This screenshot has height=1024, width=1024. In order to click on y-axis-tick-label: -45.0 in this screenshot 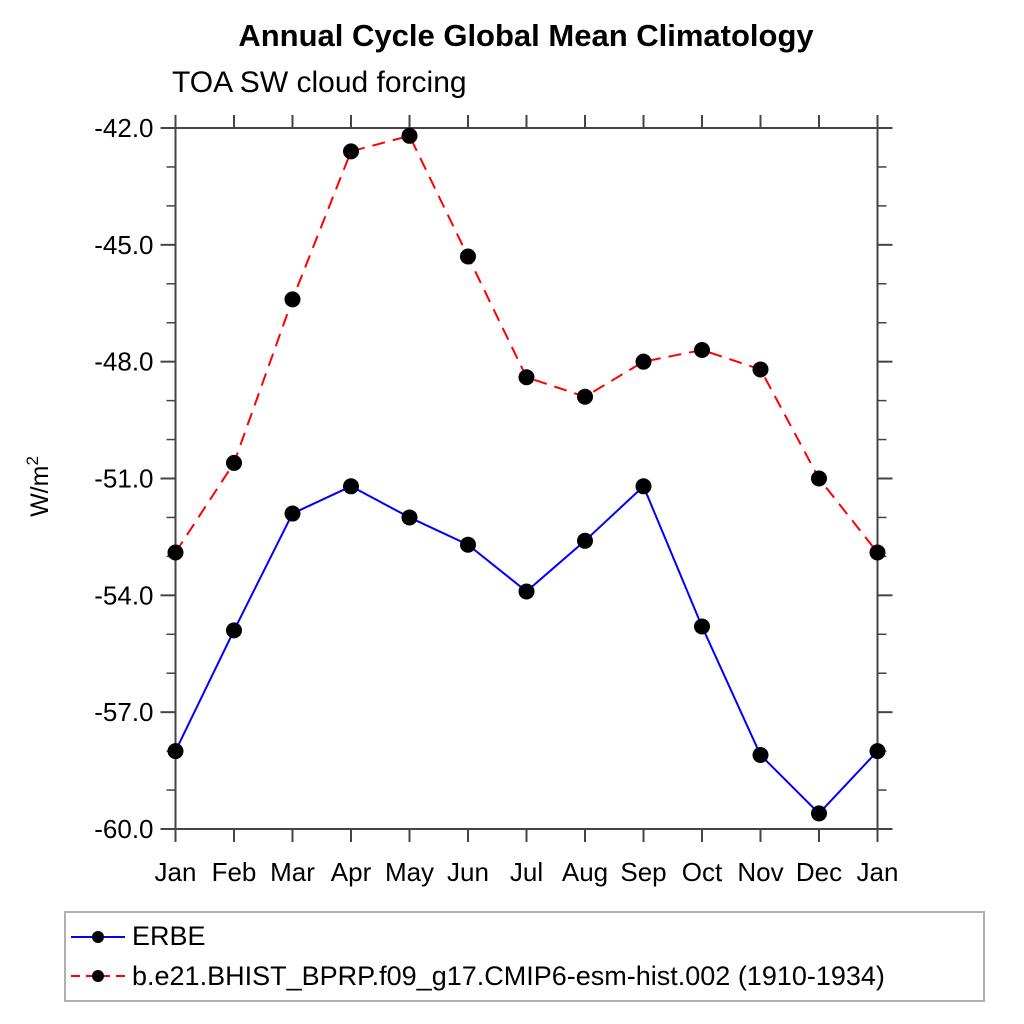, I will do `click(123, 245)`.